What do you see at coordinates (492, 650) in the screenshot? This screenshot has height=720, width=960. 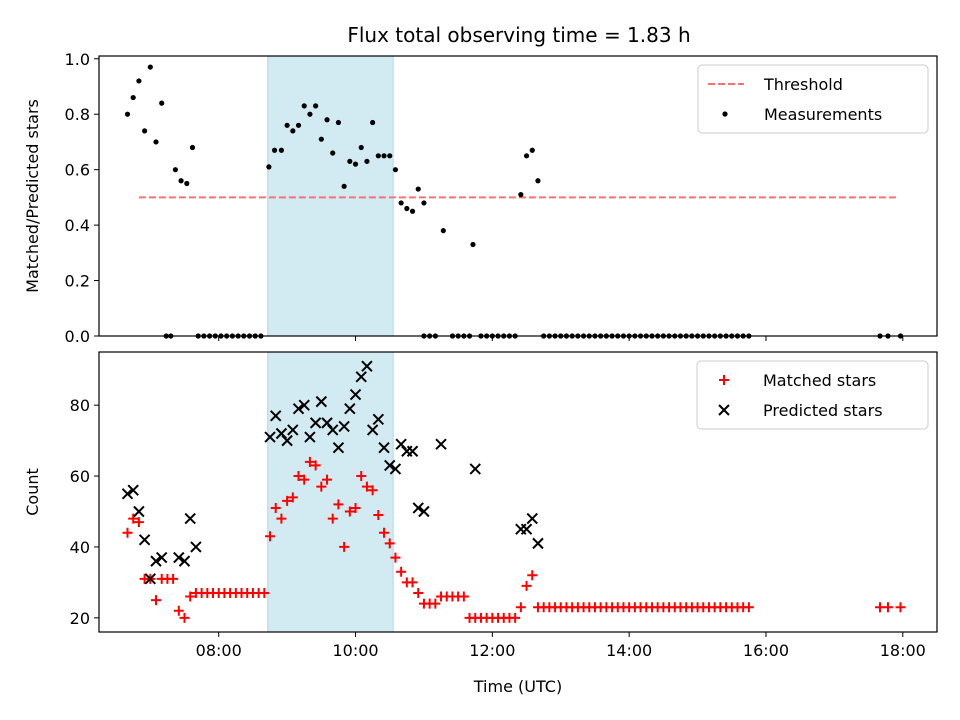 I see `x-tick-label: 12:00` at bounding box center [492, 650].